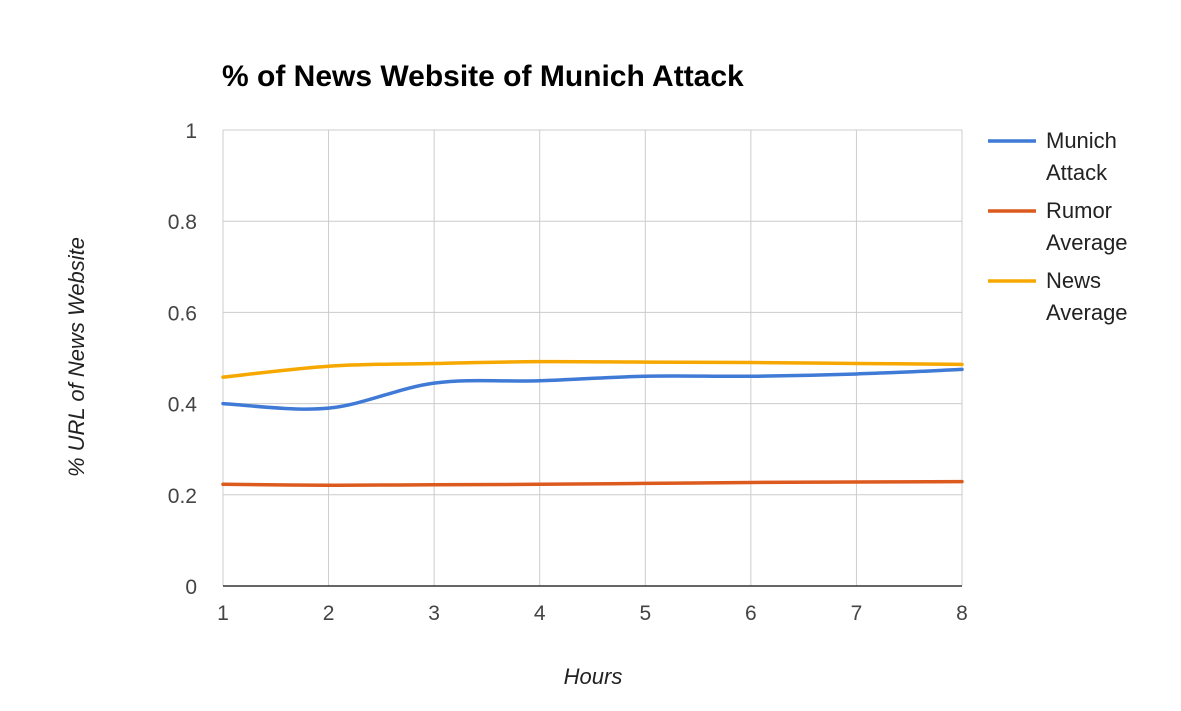 Image resolution: width=1181 pixels, height=711 pixels. Describe the element at coordinates (183, 405) in the screenshot. I see `y-tick-label: 0.4` at that location.